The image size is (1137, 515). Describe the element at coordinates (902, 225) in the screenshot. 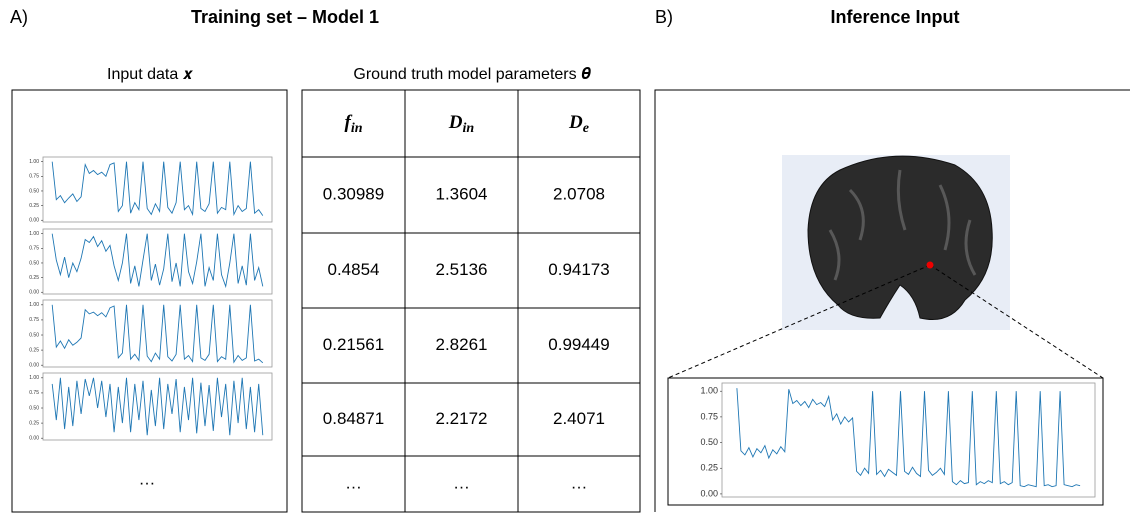

I see `brain-texture` at that location.